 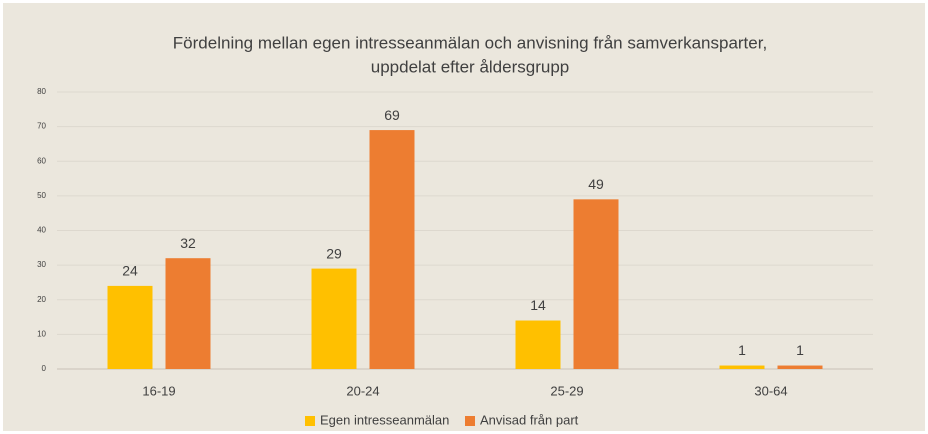 I want to click on x-tick-label: 20-24, so click(x=362, y=390).